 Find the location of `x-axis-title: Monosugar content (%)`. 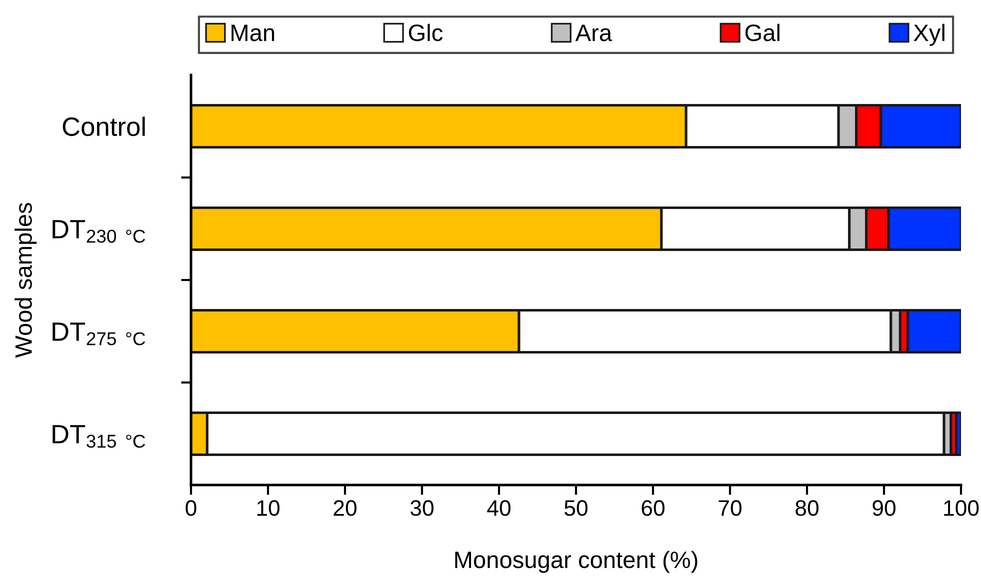

x-axis-title: Monosugar content (%) is located at coordinates (576, 561).